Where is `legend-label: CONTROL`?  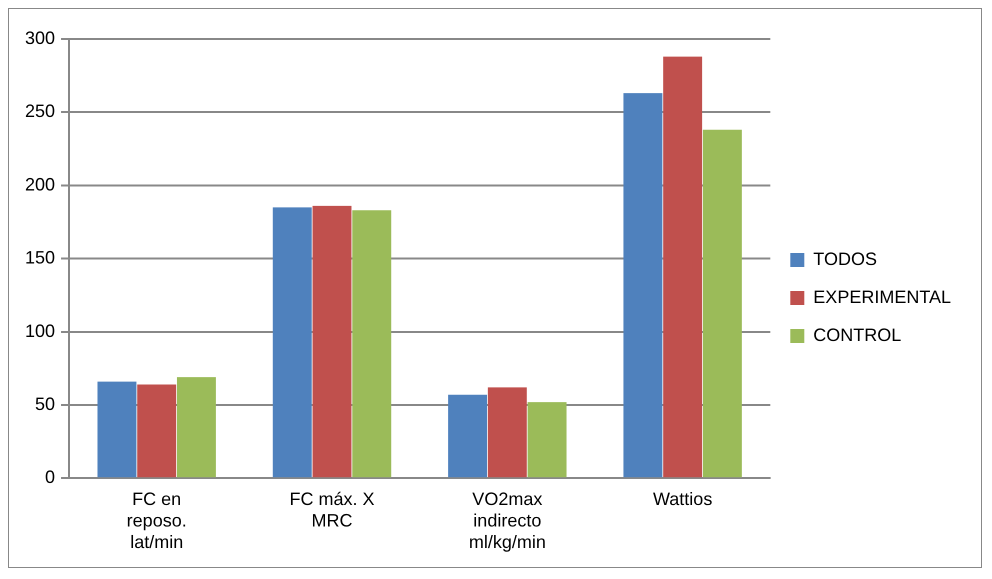 legend-label: CONTROL is located at coordinates (857, 334).